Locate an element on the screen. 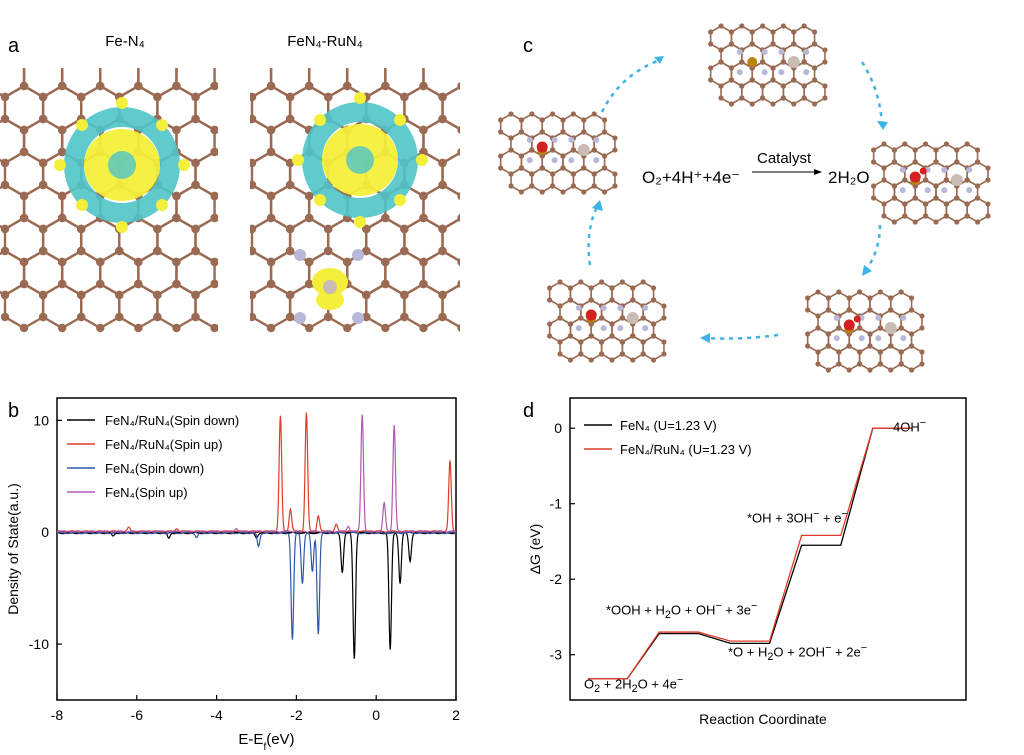  annotation-text: *O + H2O + 2OH− + 2e− is located at coordinates (798, 652).